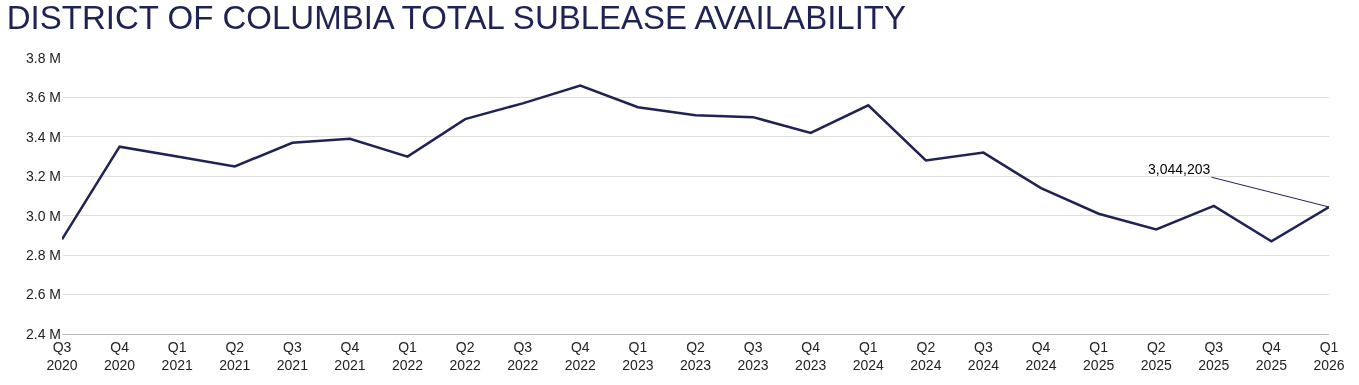  What do you see at coordinates (811, 355) in the screenshot?
I see `x-tick-label: Q4 2023` at bounding box center [811, 355].